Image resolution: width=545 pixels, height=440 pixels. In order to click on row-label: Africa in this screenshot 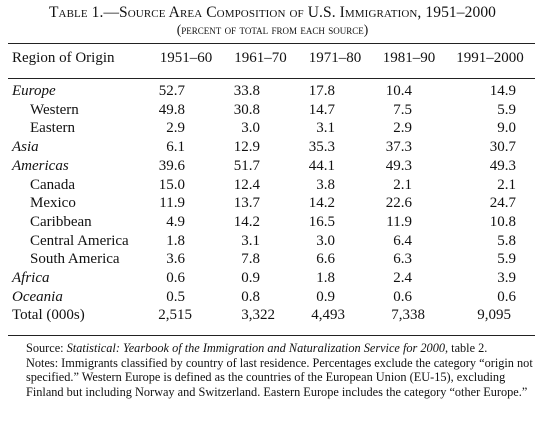, I will do `click(31, 278)`.